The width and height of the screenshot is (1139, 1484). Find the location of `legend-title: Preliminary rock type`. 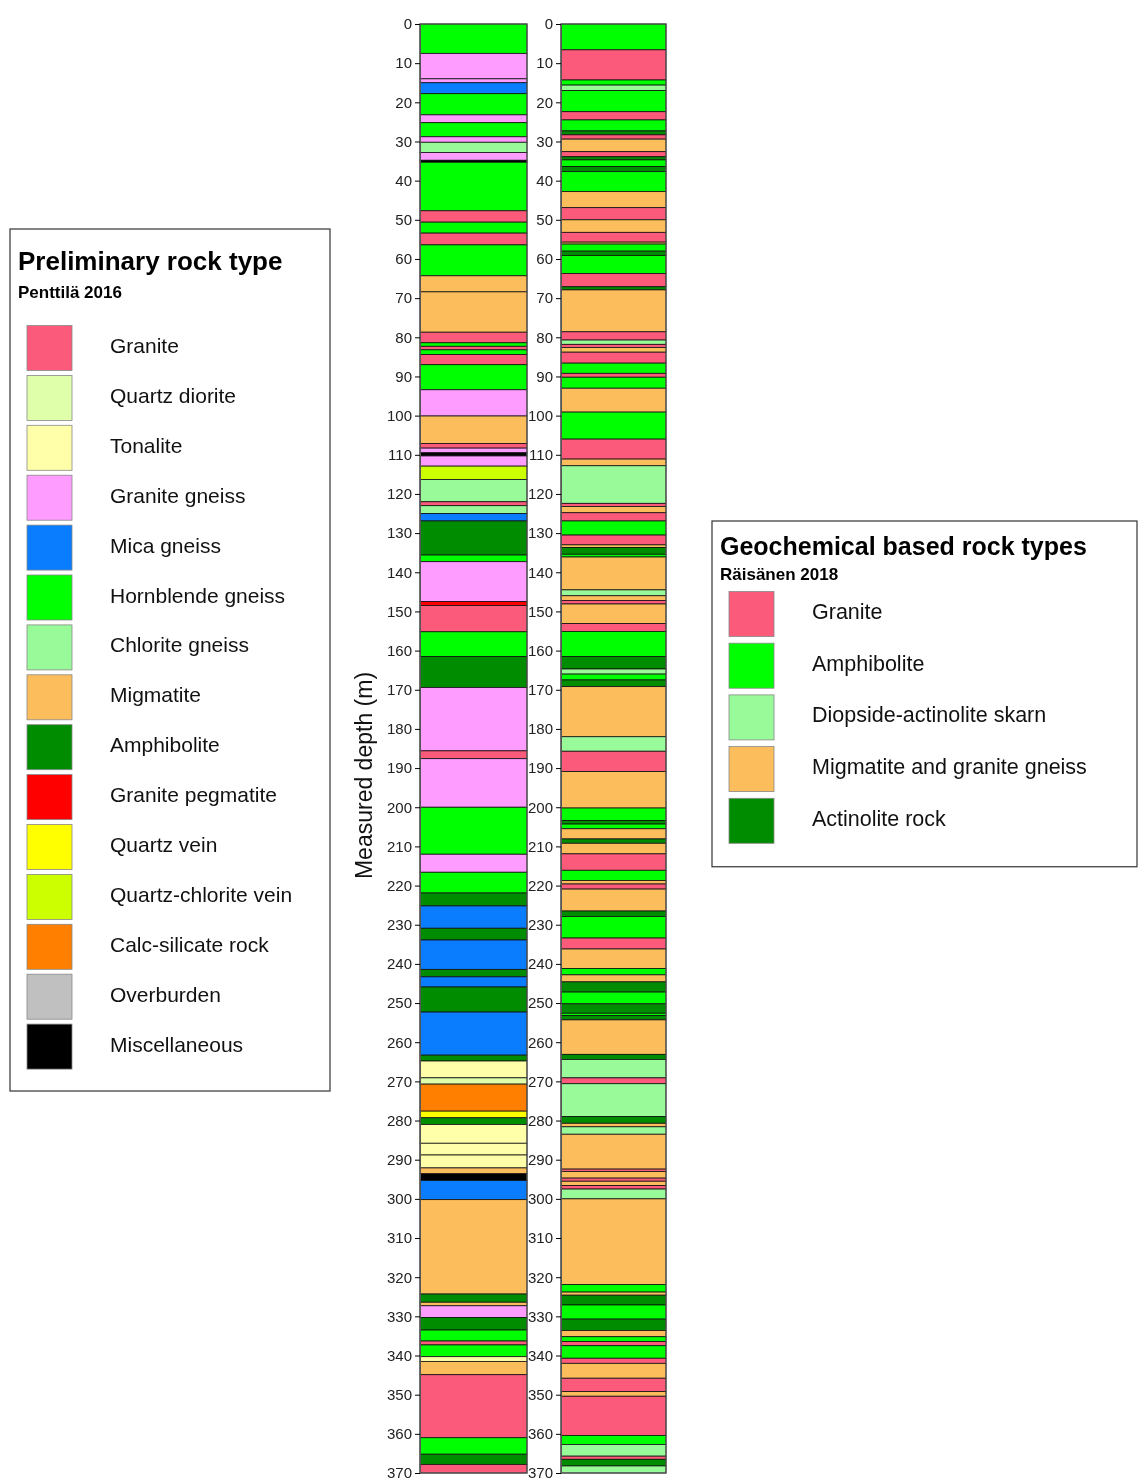

legend-title: Preliminary rock type is located at coordinates (150, 261).